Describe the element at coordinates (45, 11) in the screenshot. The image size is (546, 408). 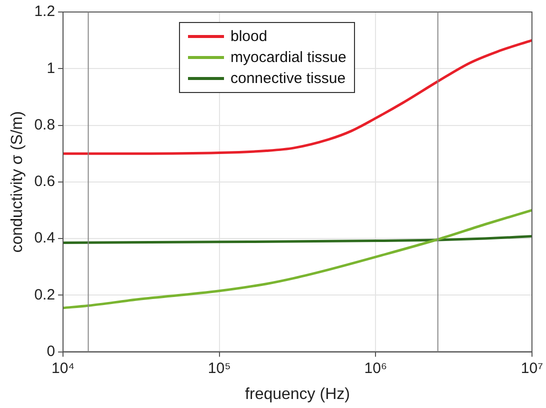
I see `y-tick-label: 1.2` at that location.